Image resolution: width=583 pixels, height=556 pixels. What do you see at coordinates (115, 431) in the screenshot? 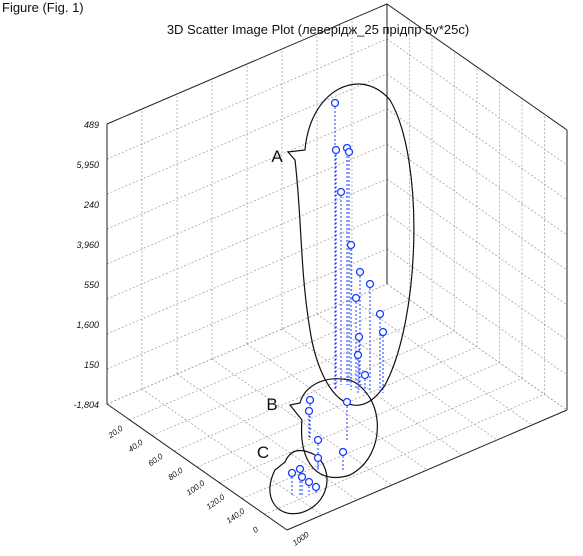
I see `x-tick-label: 20,0` at bounding box center [115, 431].